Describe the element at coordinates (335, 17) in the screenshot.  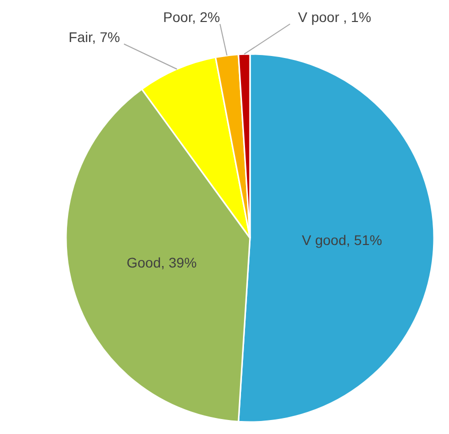
I see `slice-label: V poor , 1%` at that location.